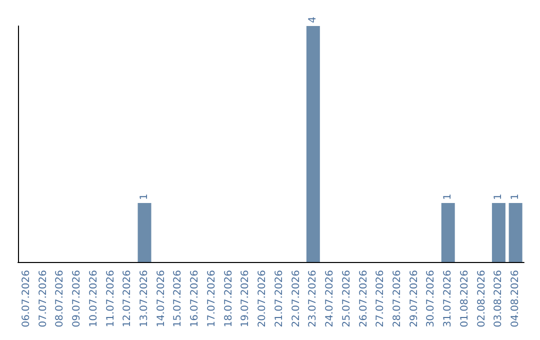 The image size is (540, 340). What do you see at coordinates (397, 299) in the screenshot?
I see `x-tick-label: 28.07.2026` at bounding box center [397, 299].